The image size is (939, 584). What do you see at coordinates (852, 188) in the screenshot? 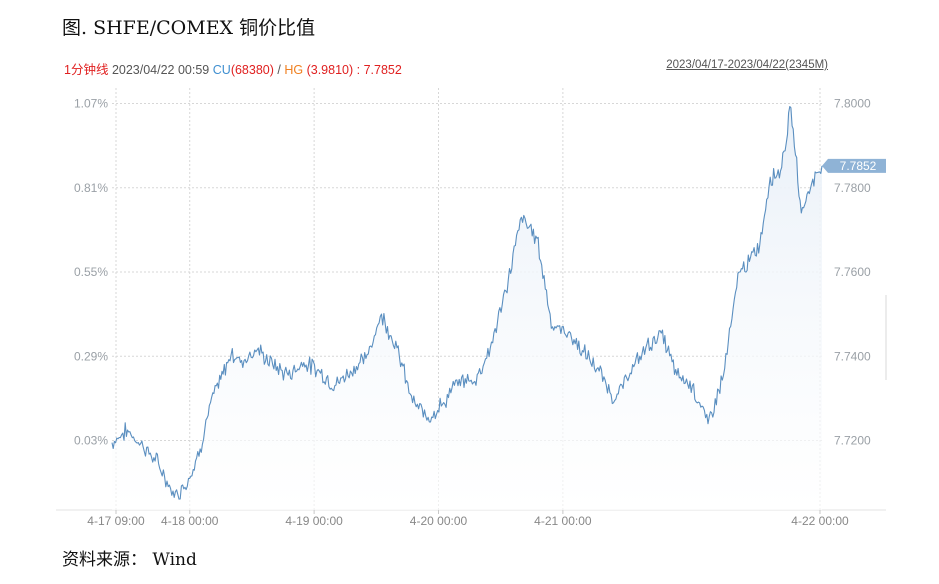
I see `y-right-tick-label: 7.7800` at bounding box center [852, 188].